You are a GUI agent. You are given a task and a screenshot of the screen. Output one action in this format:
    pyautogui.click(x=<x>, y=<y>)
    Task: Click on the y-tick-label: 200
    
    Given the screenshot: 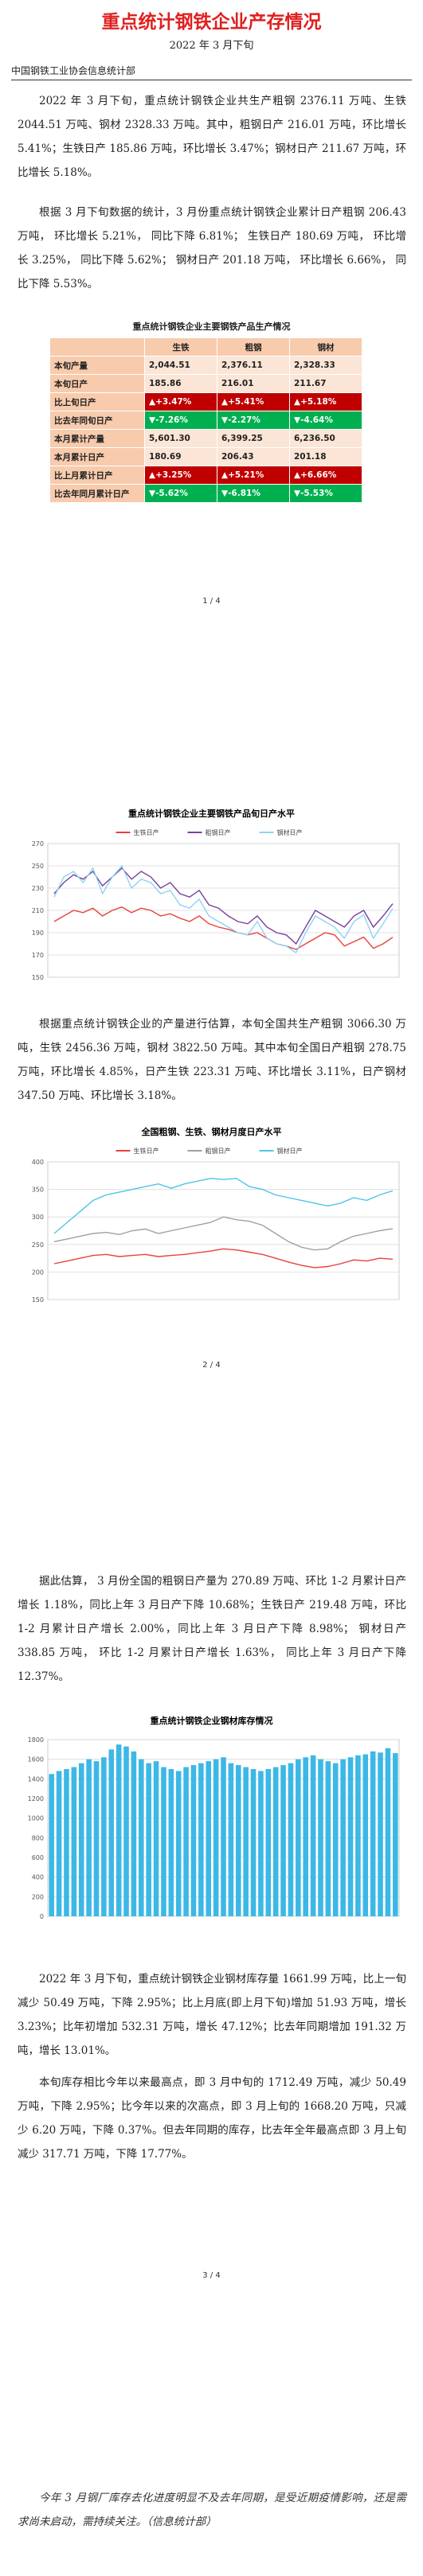 What is the action you would take?
    pyautogui.click(x=38, y=1272)
    